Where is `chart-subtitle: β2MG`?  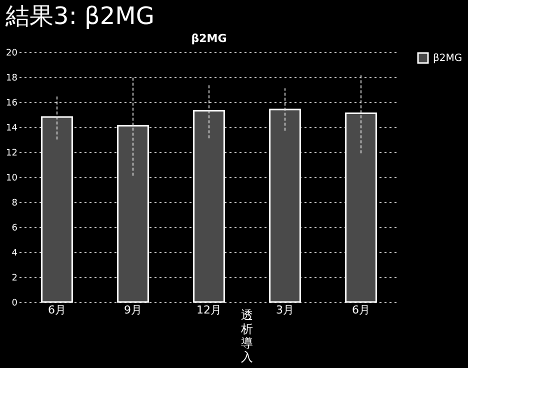 chart-subtitle: β2MG is located at coordinates (209, 38).